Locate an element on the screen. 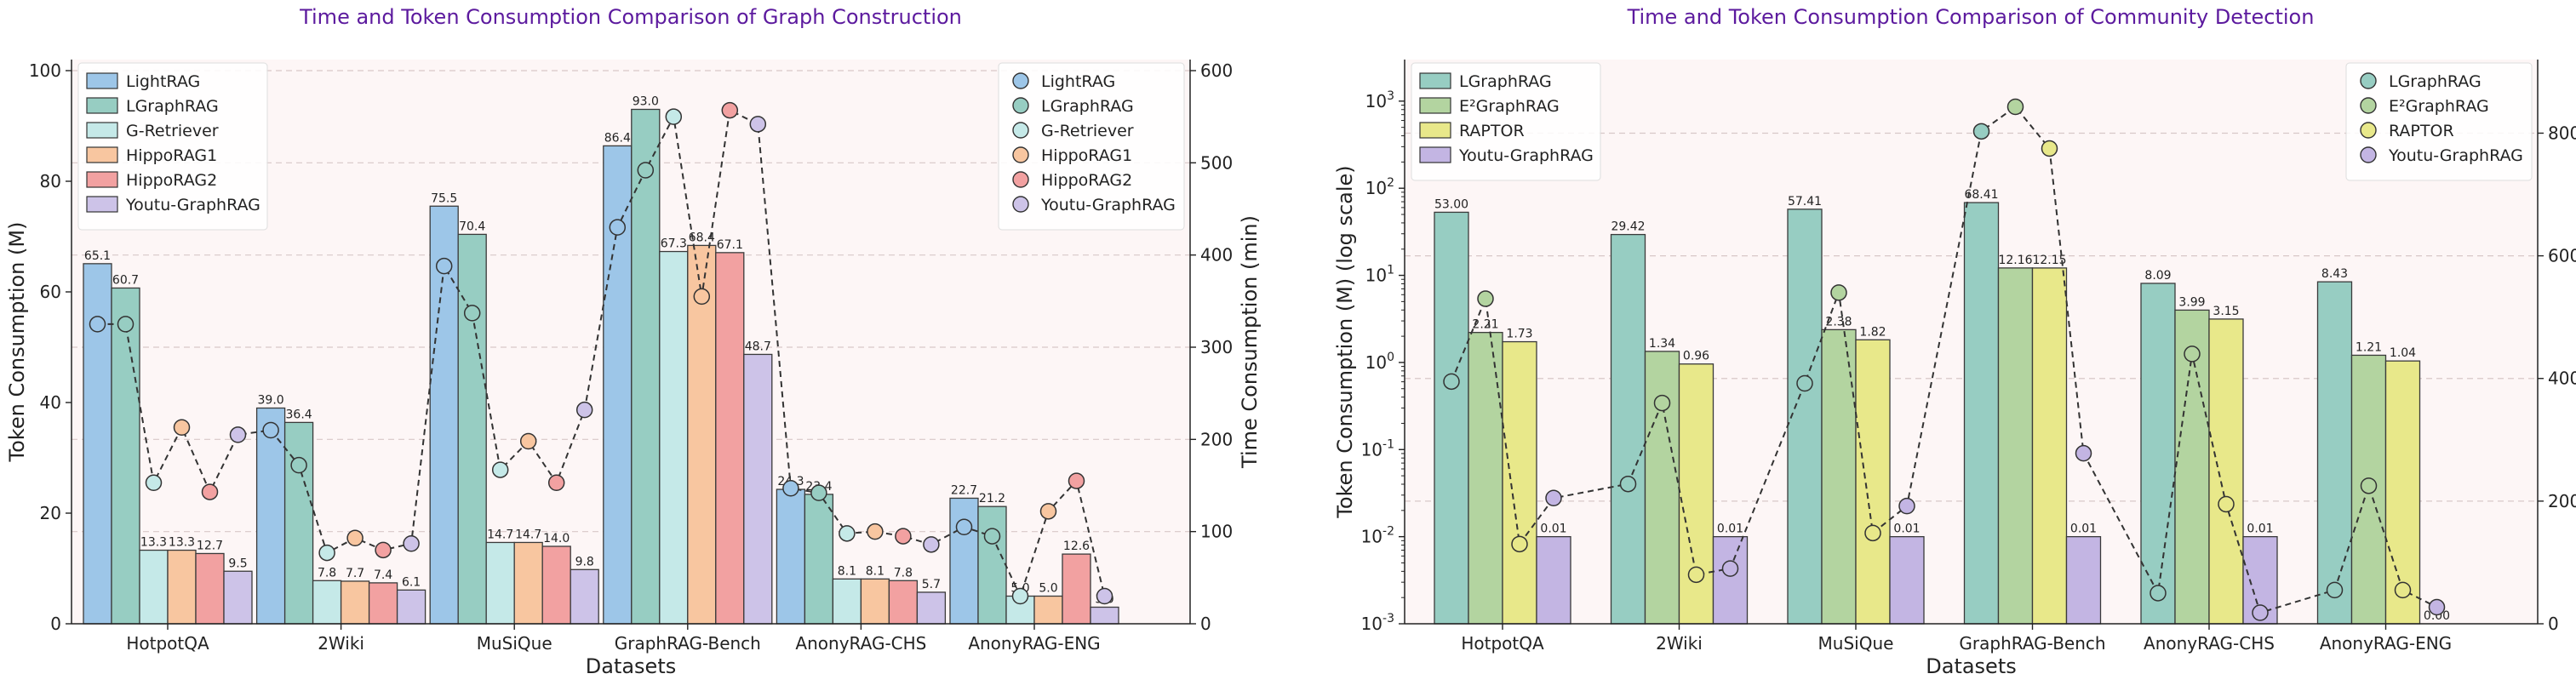 This screenshot has height=691, width=2576. time-marker-HippoRAG2 is located at coordinates (383, 550).